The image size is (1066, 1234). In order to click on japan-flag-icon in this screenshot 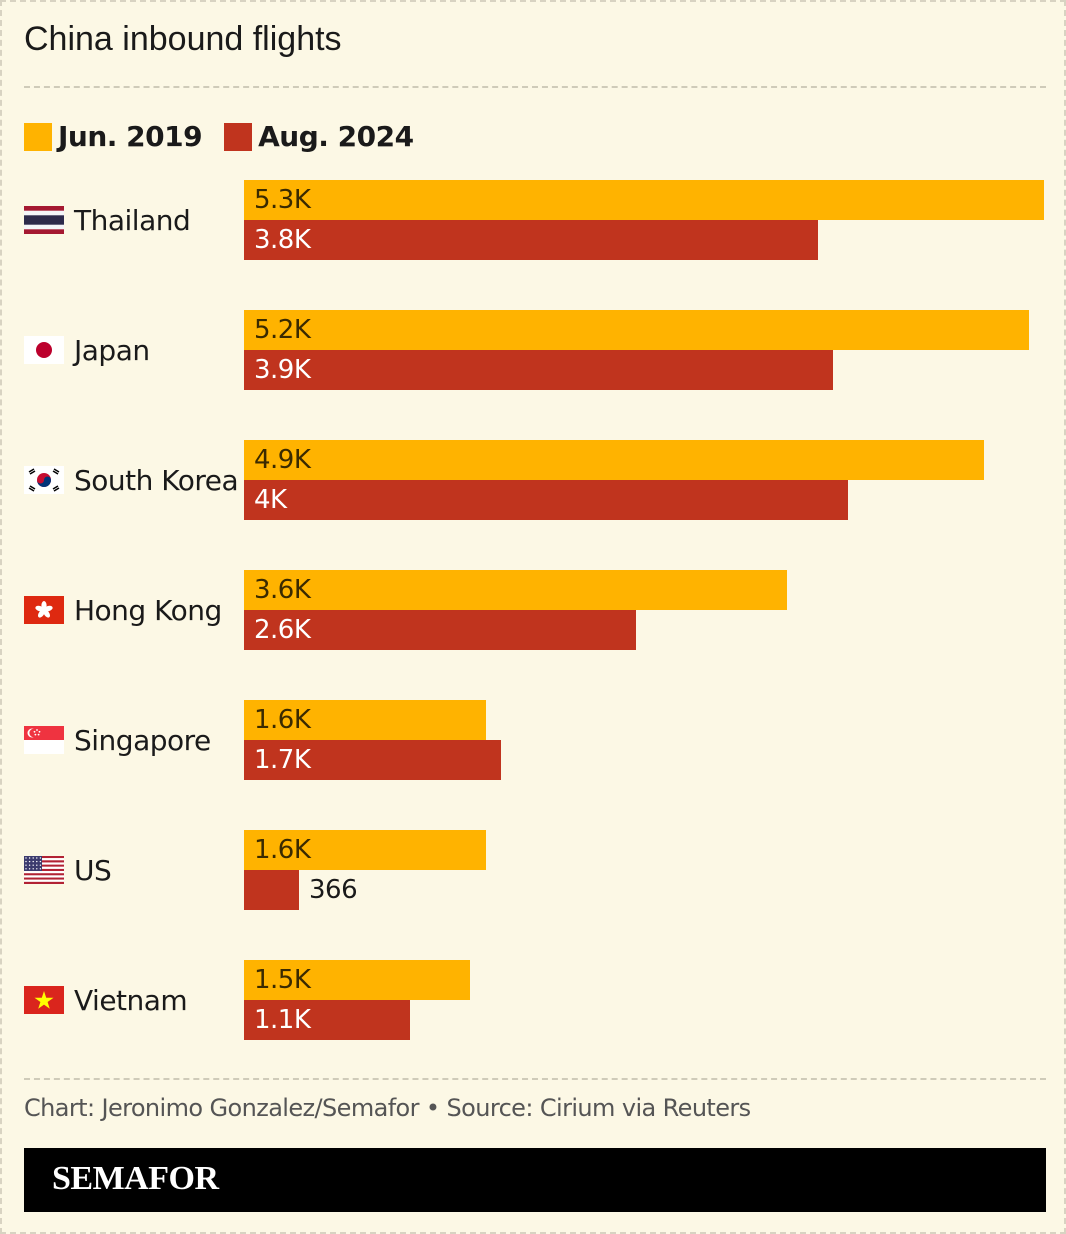, I will do `click(44, 350)`.